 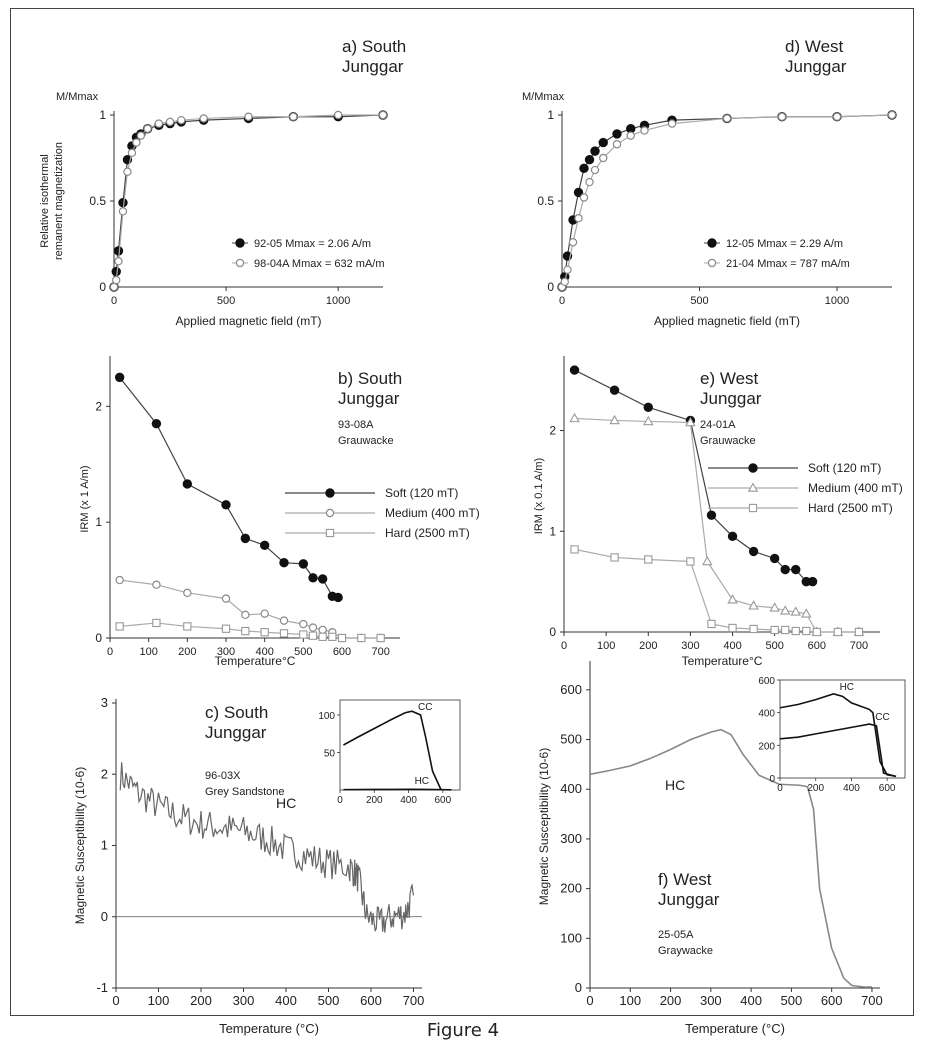 I want to click on y-tick-label: 3, so click(x=104, y=702).